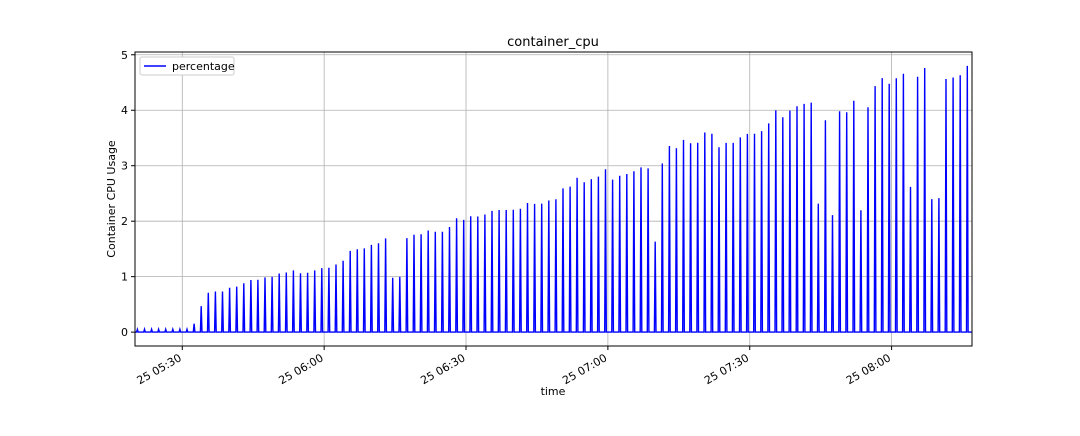  Describe the element at coordinates (124, 110) in the screenshot. I see `y-tick-label: 4` at that location.